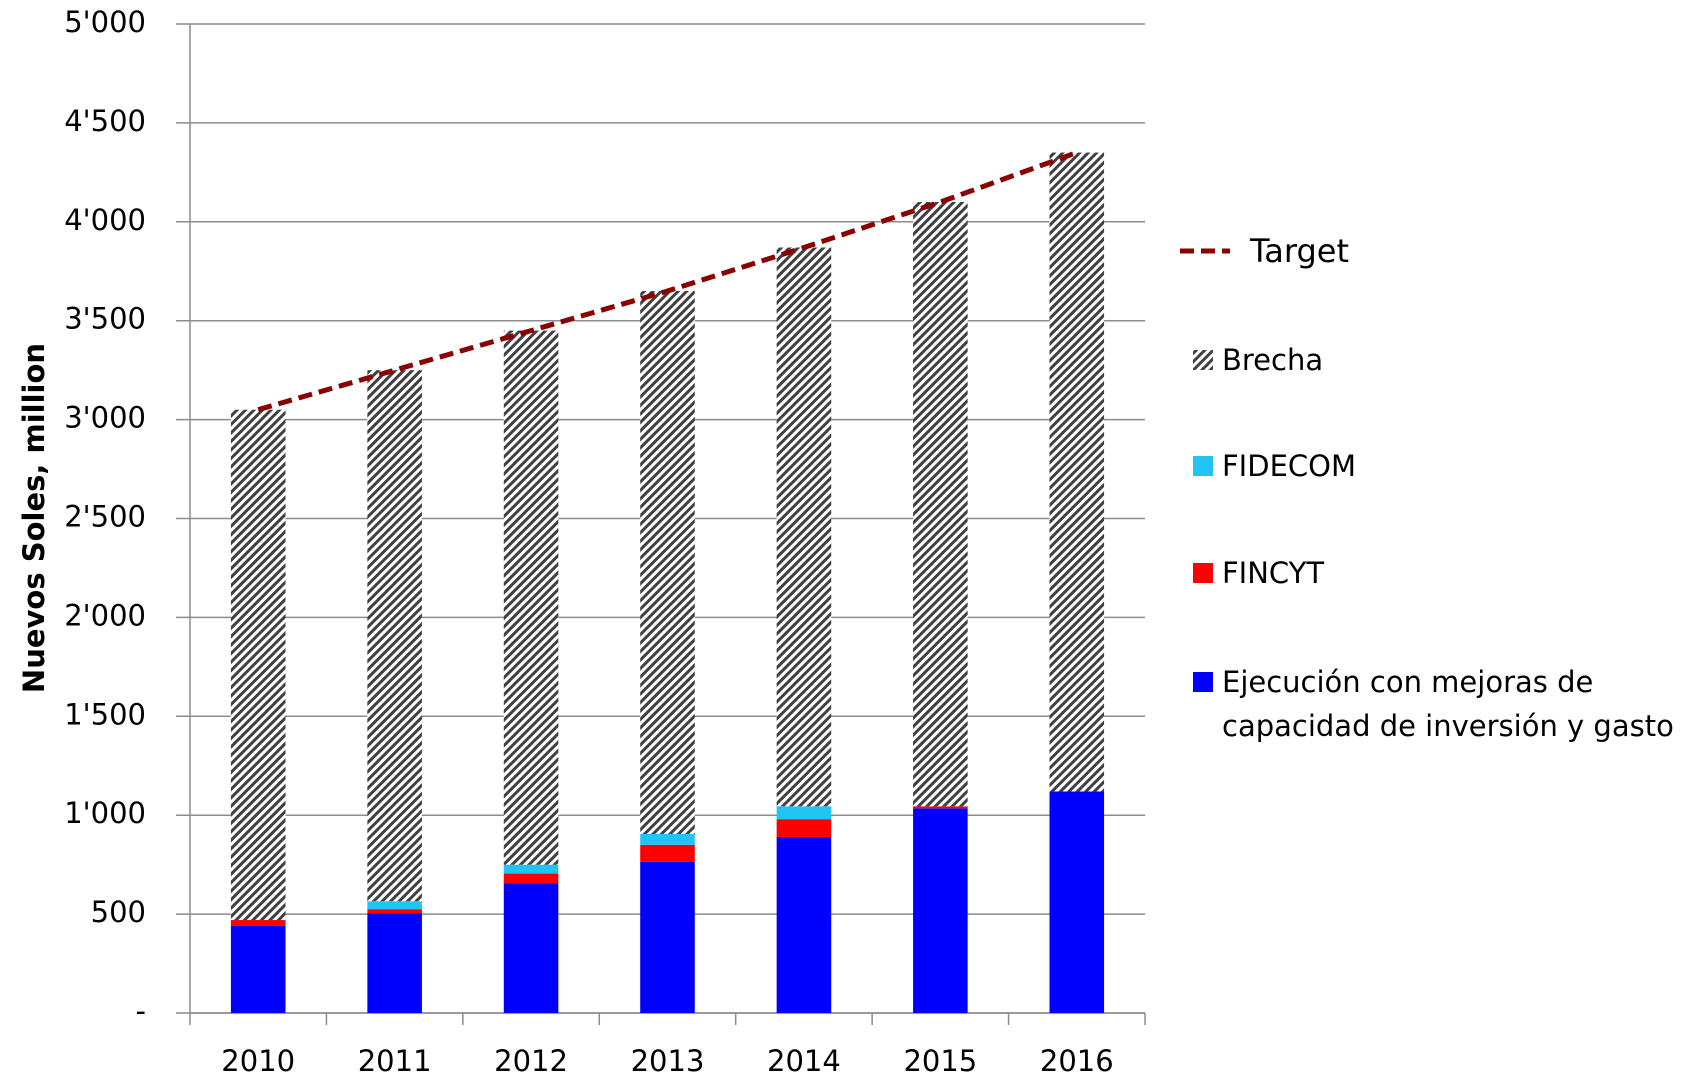 The width and height of the screenshot is (1700, 1073). I want to click on y-tick-label: 2'500, so click(105, 517).